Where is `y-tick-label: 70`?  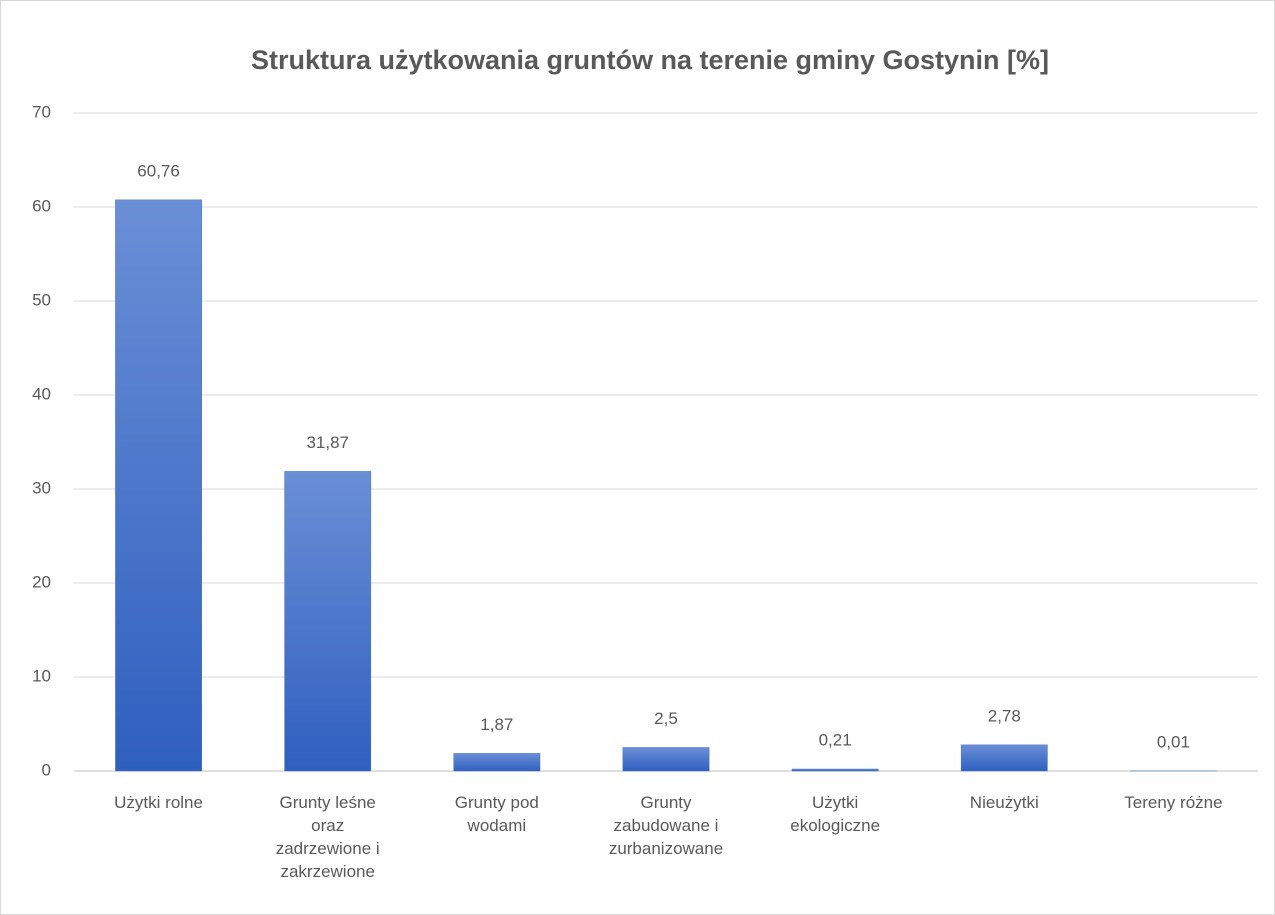 y-tick-label: 70 is located at coordinates (41, 111).